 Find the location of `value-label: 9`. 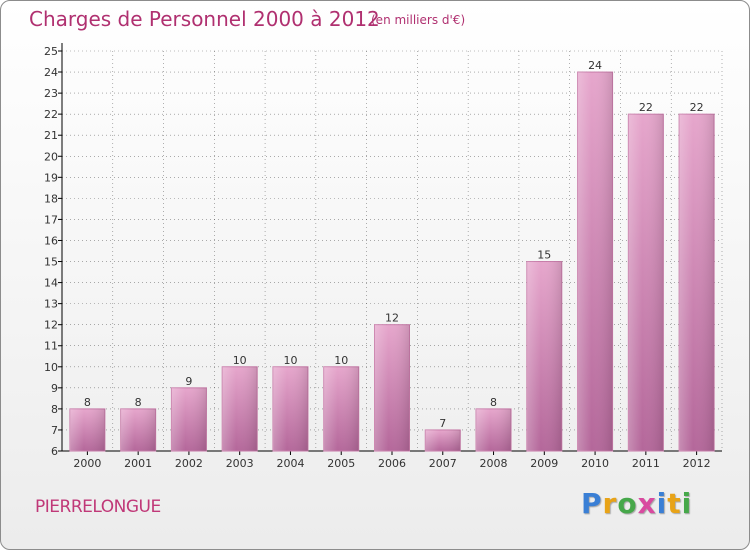

value-label: 9 is located at coordinates (188, 381).